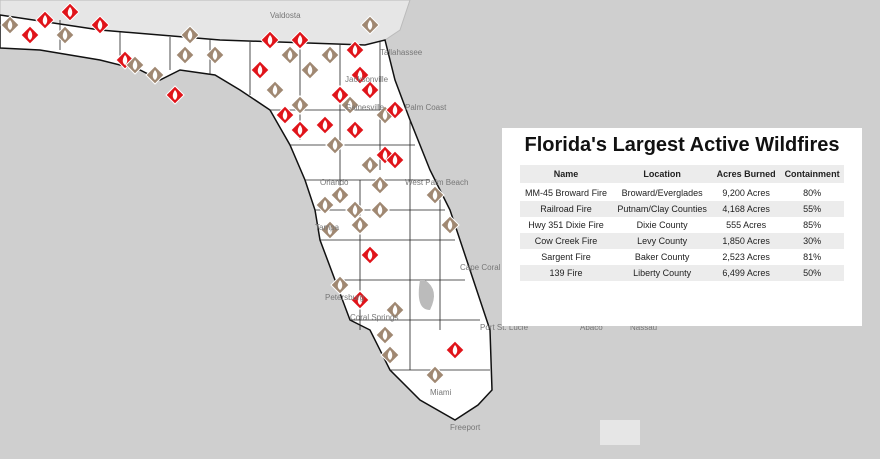 Image resolution: width=880 pixels, height=459 pixels. What do you see at coordinates (365, 107) in the screenshot?
I see `map-label: Gainesville` at bounding box center [365, 107].